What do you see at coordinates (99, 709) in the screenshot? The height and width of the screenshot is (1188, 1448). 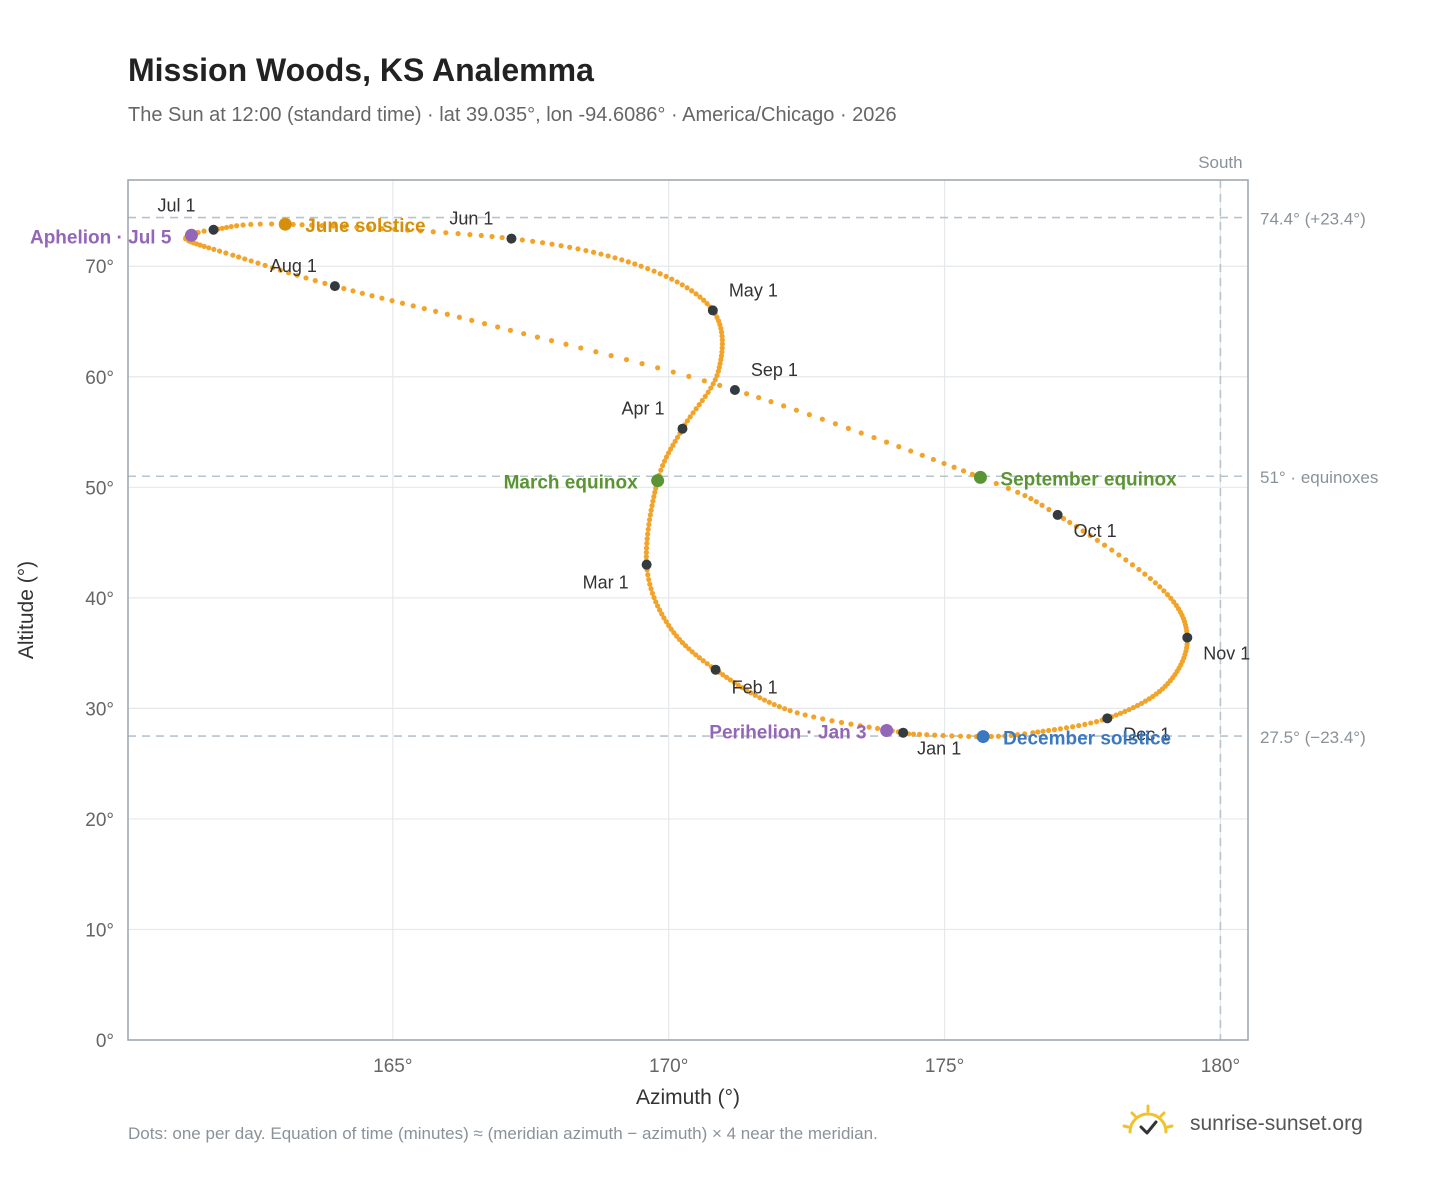 I see `y-tick-label: 30°` at bounding box center [99, 709].